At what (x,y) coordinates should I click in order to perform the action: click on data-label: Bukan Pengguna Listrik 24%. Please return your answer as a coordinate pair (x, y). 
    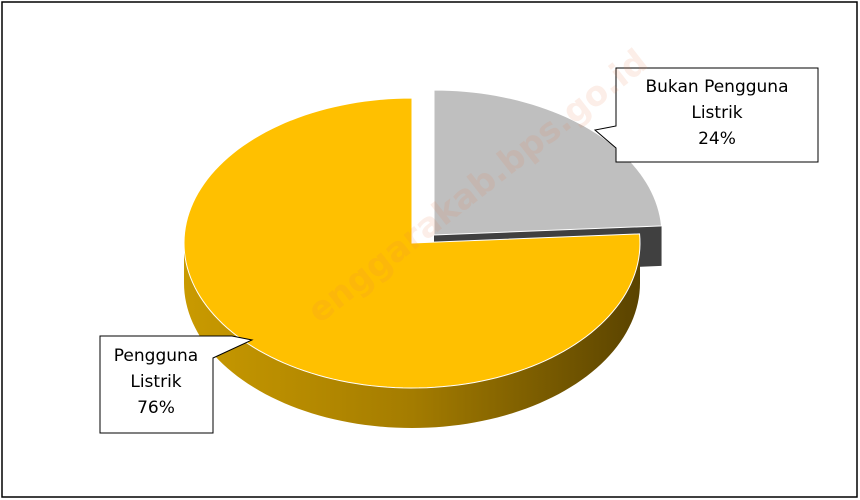
    Looking at the image, I should click on (717, 113).